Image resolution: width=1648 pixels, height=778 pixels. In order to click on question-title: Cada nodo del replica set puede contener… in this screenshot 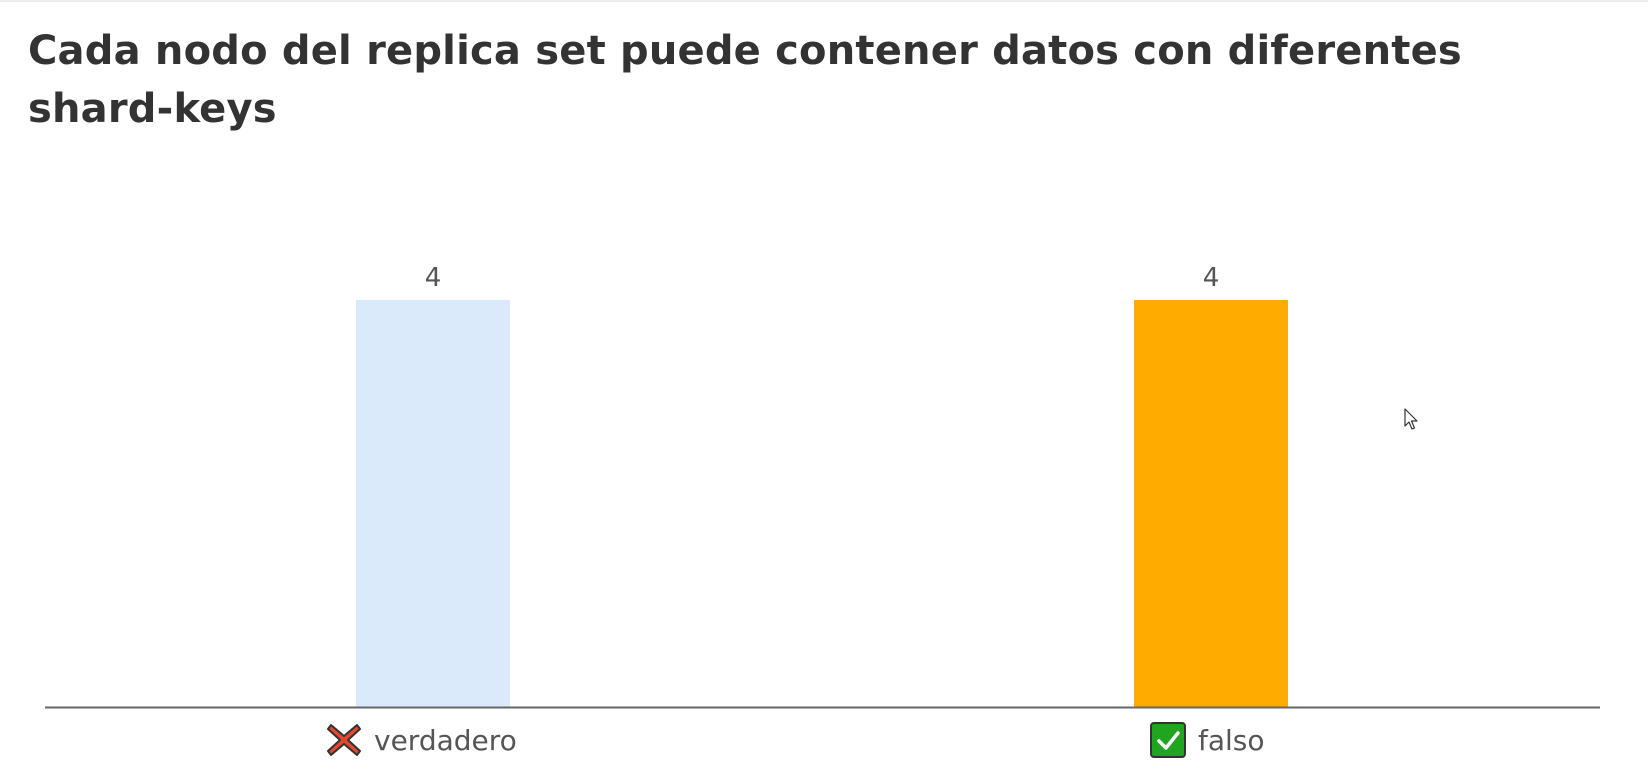, I will do `click(745, 80)`.